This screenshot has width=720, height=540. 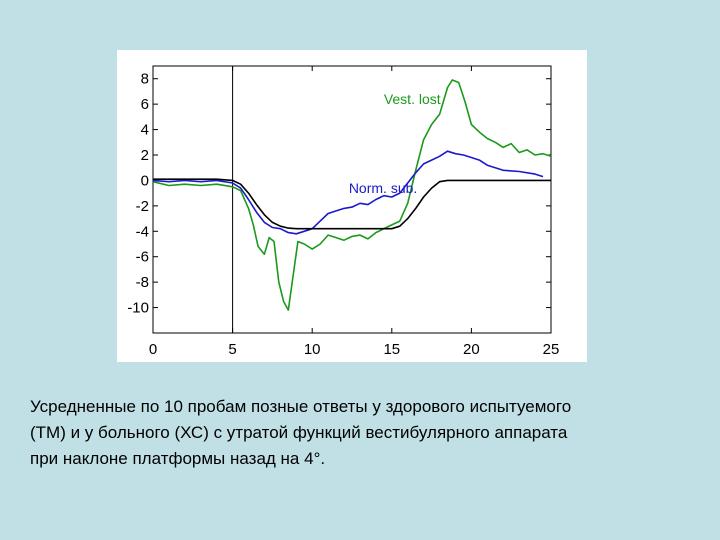 What do you see at coordinates (178, 458) in the screenshot?
I see `caption-line: при наклоне платформы назад на 4°.` at bounding box center [178, 458].